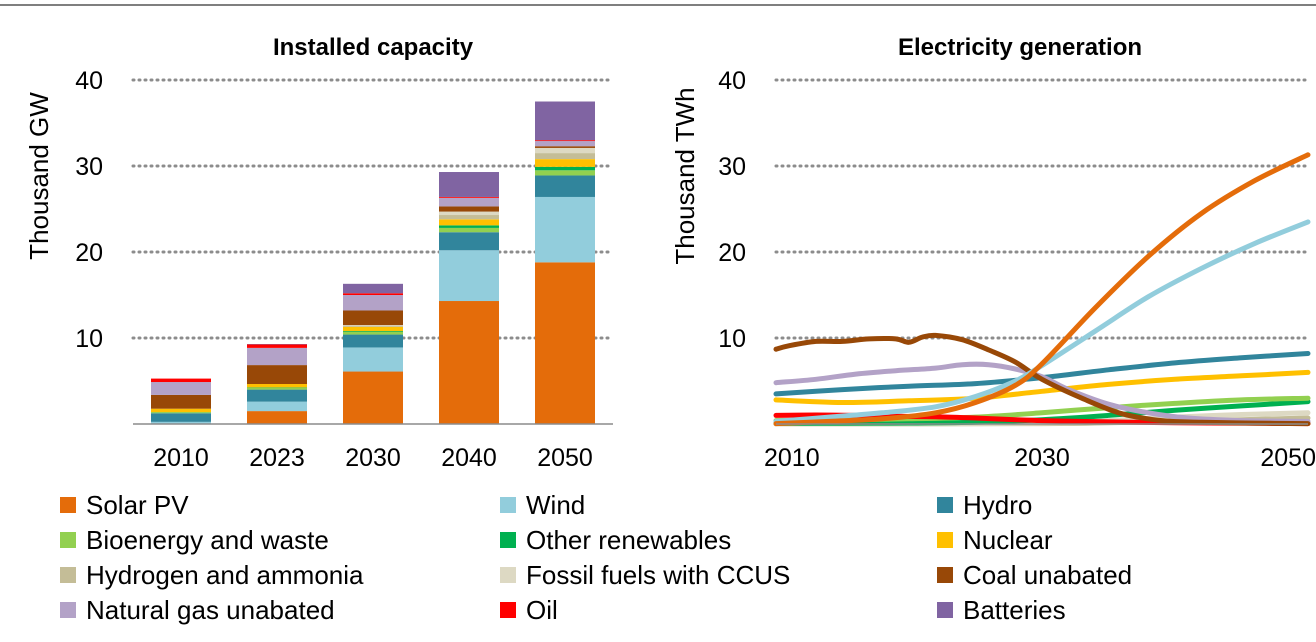 This screenshot has height=642, width=1316. Describe the element at coordinates (373, 47) in the screenshot. I see `capacity-chart-title: Installed capacity` at that location.